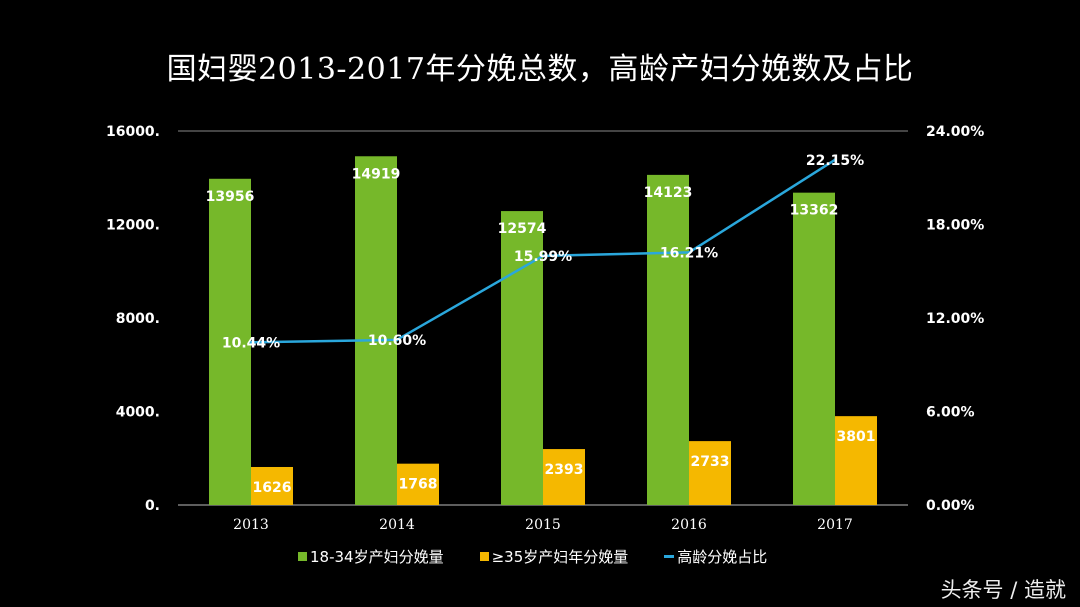 Image resolution: width=1080 pixels, height=607 pixels. What do you see at coordinates (540, 69) in the screenshot?
I see `chart-title: 国妇婴2013-2017年分娩总数，高龄产妇分娩数及占比` at bounding box center [540, 69].